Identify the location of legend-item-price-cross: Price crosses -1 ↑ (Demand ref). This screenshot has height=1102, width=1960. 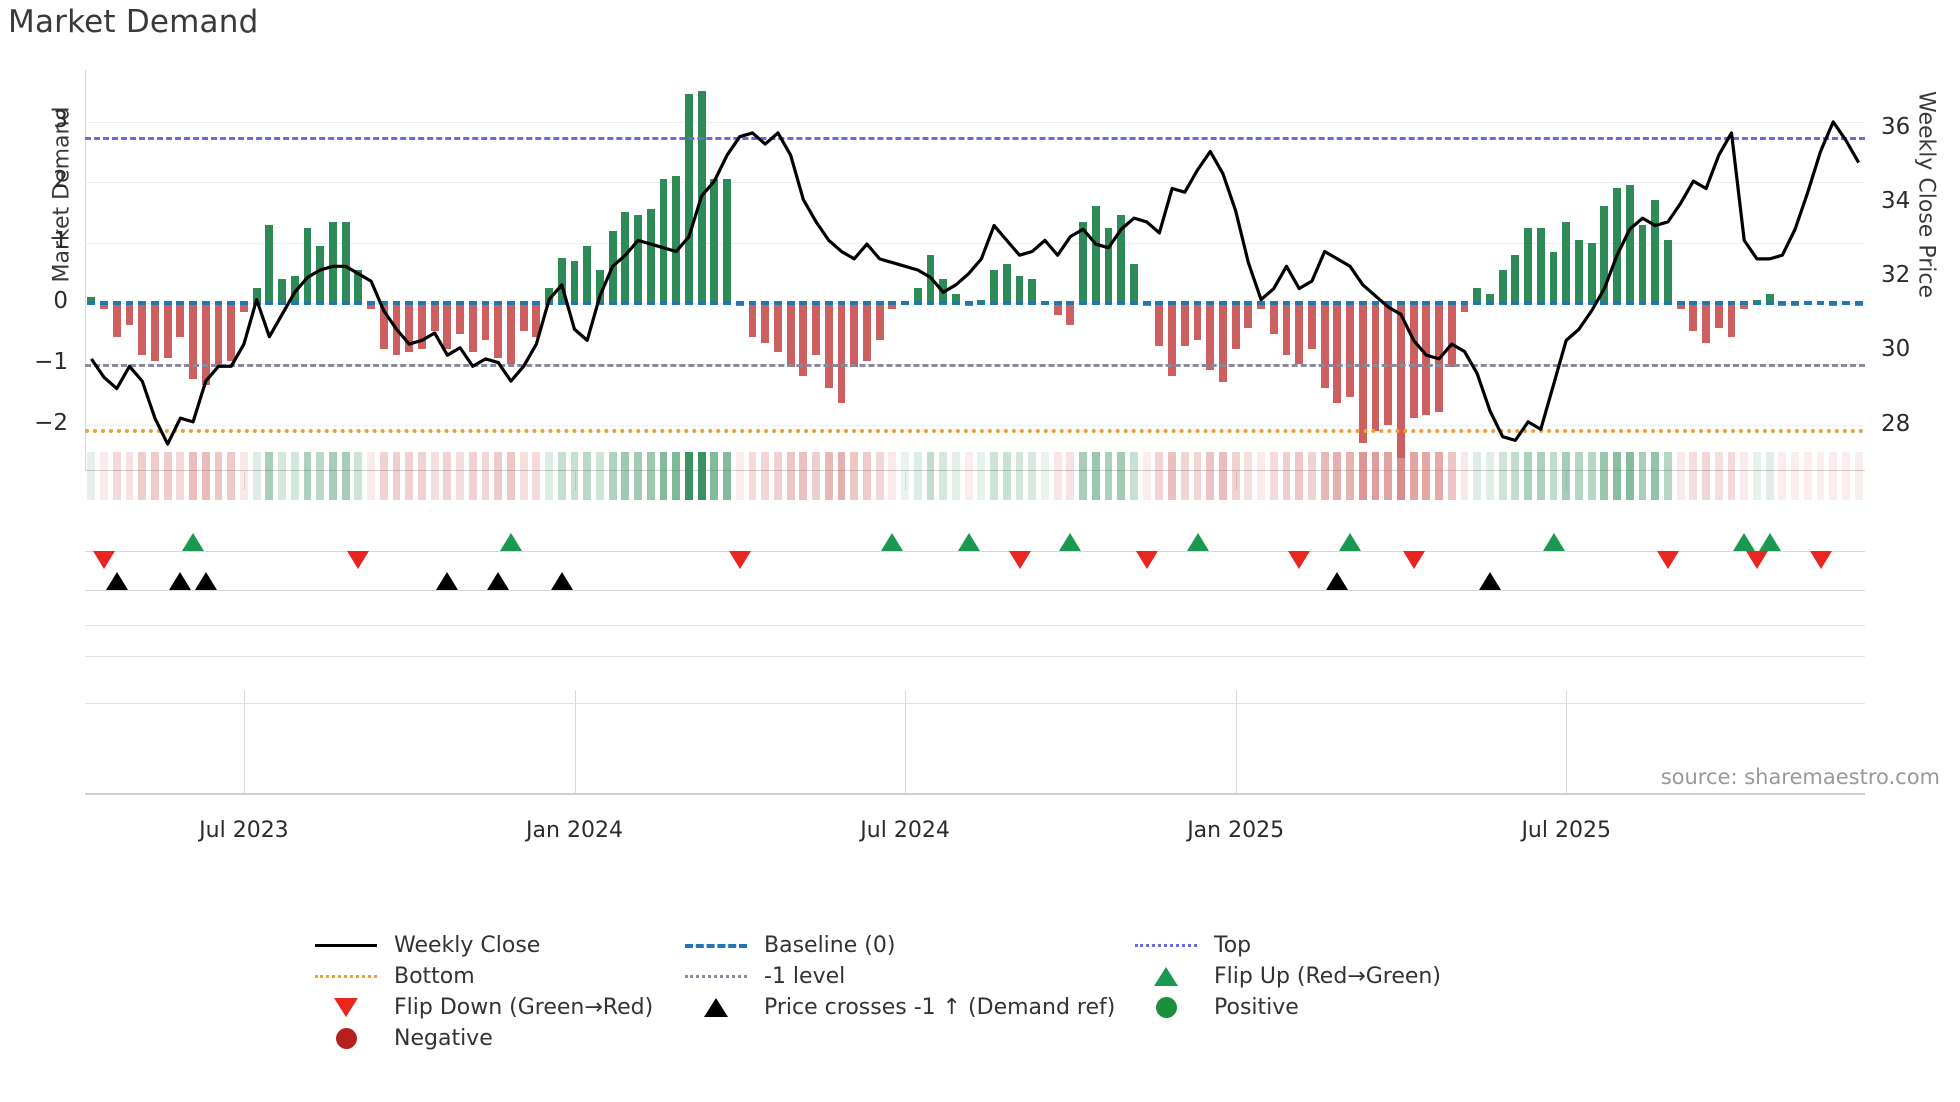
(905, 1007).